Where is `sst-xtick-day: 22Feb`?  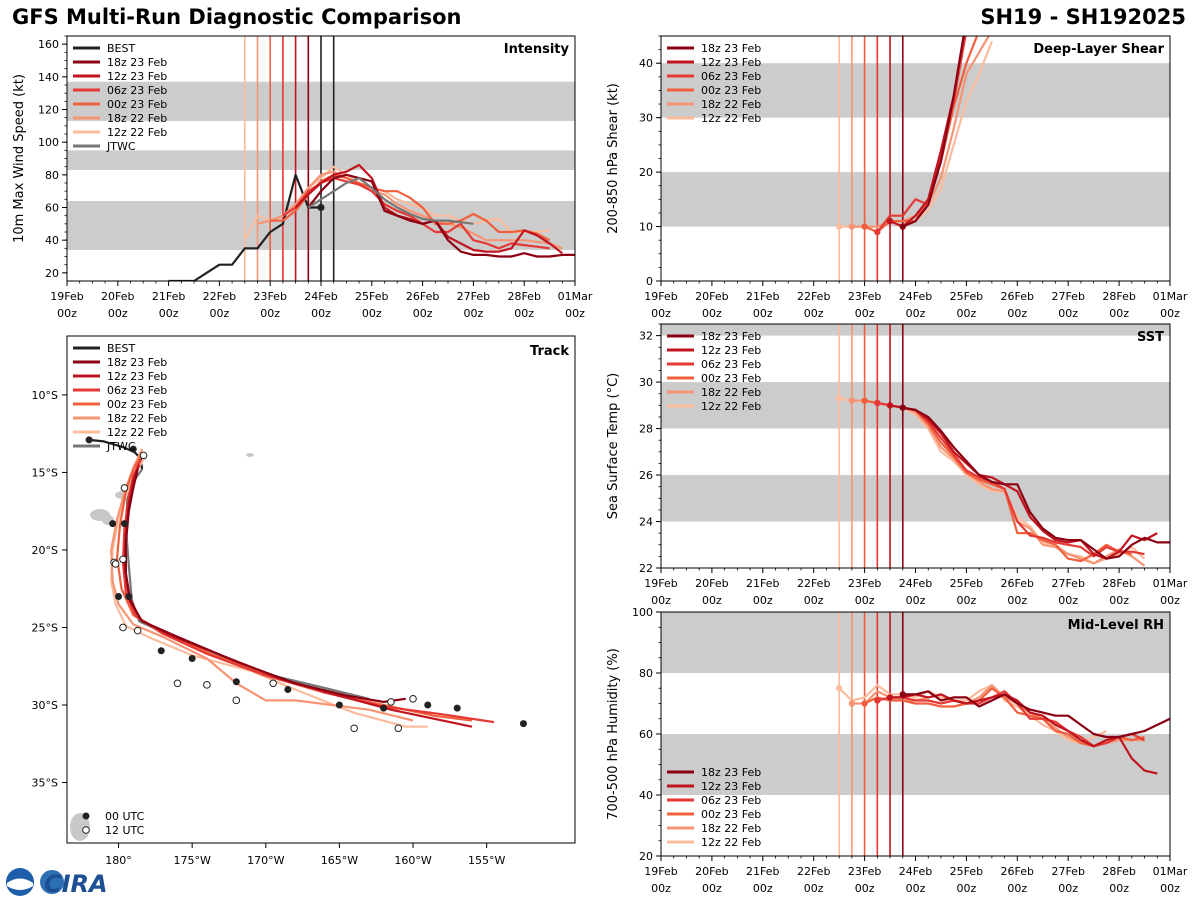 sst-xtick-day: 22Feb is located at coordinates (813, 583).